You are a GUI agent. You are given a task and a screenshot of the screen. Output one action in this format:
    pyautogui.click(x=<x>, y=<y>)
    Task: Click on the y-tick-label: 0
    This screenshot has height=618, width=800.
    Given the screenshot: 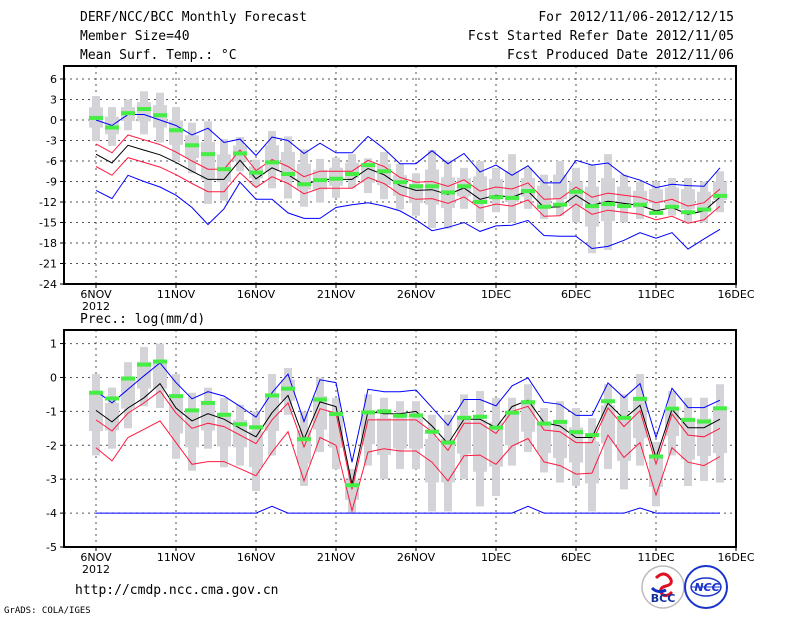 What is the action you would take?
    pyautogui.click(x=53, y=120)
    